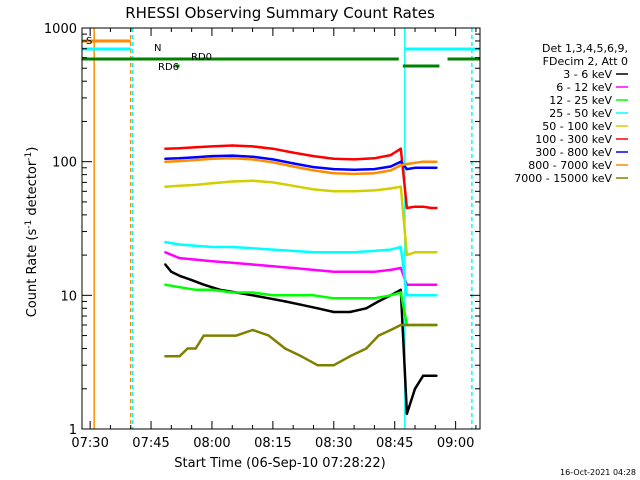 The height and width of the screenshot is (480, 640). What do you see at coordinates (272, 443) in the screenshot?
I see `x-tick-label-3: 08:15` at bounding box center [272, 443].